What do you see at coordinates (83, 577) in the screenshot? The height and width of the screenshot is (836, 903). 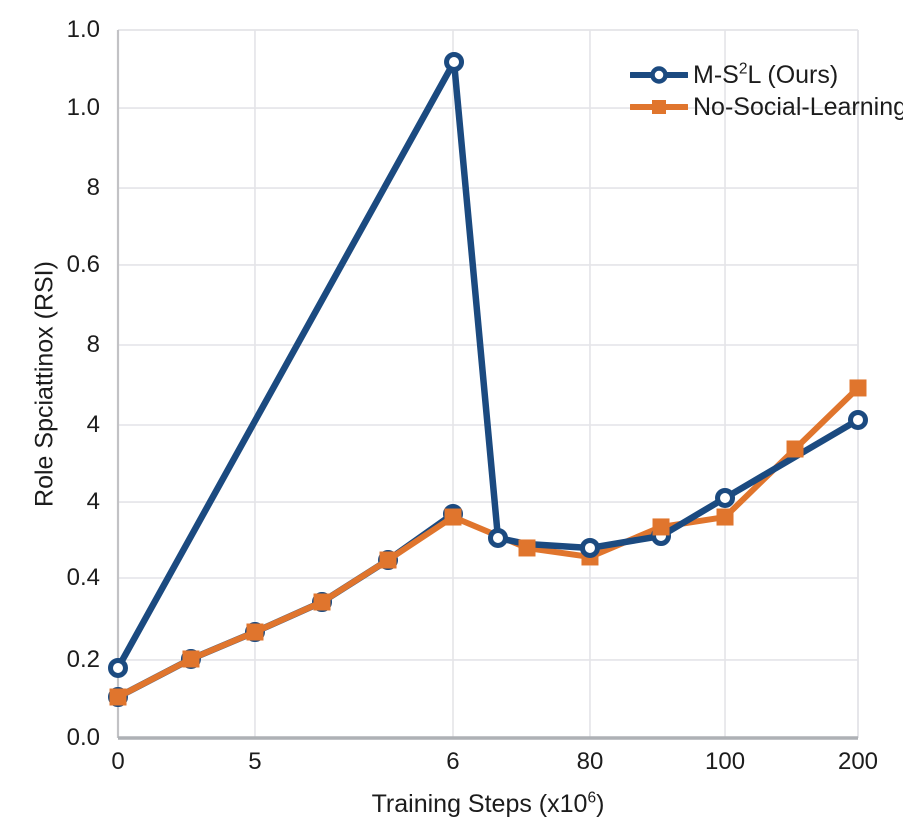 I see `y-tick-label: 0.4` at bounding box center [83, 577].